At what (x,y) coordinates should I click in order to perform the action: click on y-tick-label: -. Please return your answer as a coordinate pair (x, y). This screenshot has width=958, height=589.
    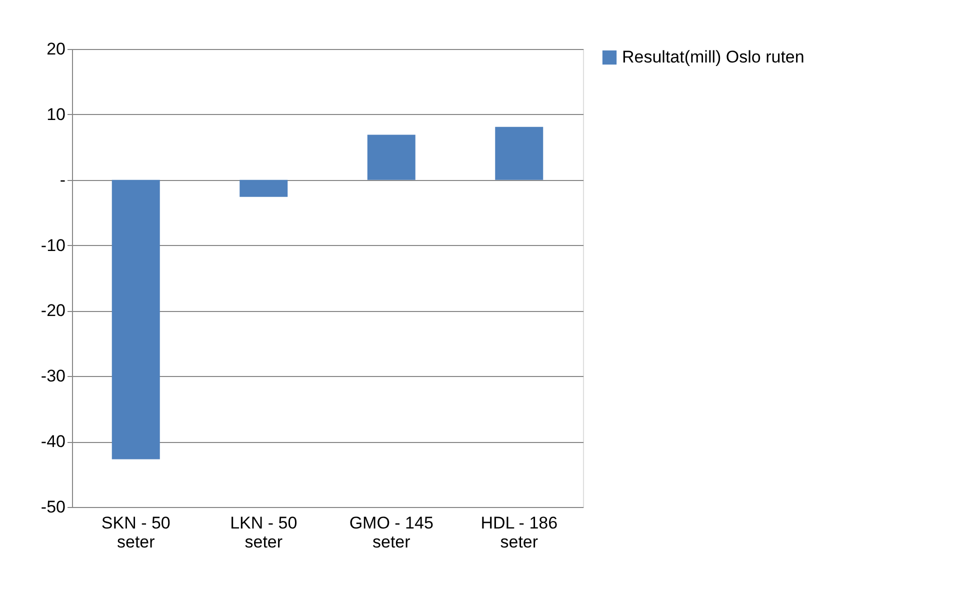
    Looking at the image, I should click on (63, 180).